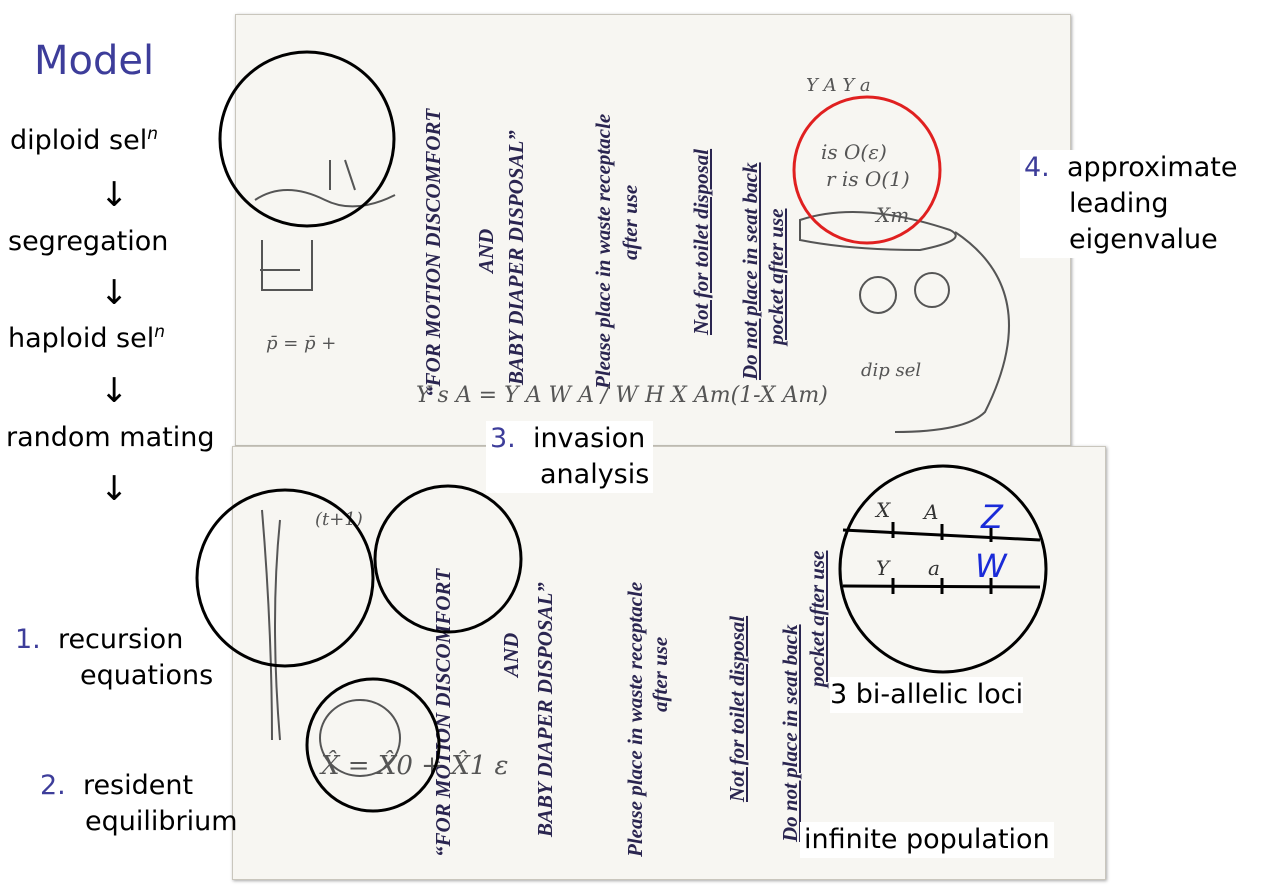 The image size is (1267, 887). I want to click on circle-eigenvalue, so click(867, 170).